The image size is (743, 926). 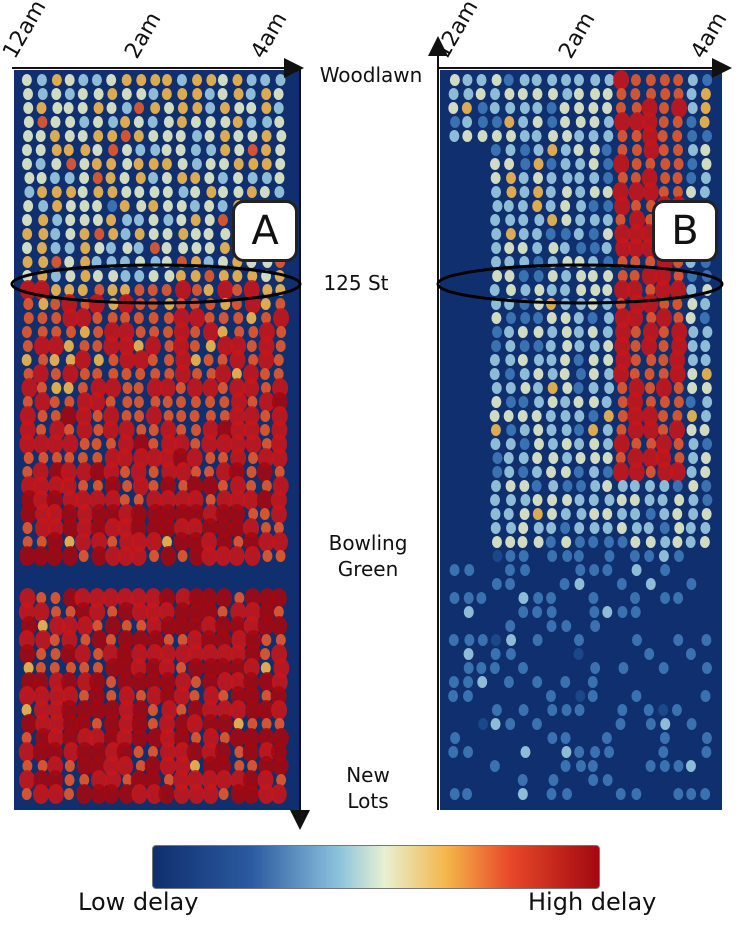 What do you see at coordinates (368, 775) in the screenshot?
I see `station-new: New` at bounding box center [368, 775].